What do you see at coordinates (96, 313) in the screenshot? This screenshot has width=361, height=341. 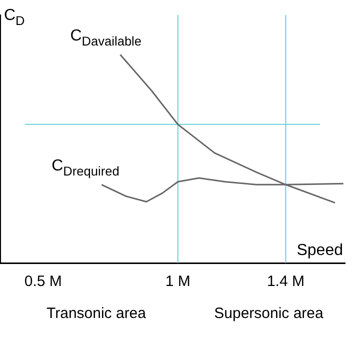 I see `text: Transonic area` at bounding box center [96, 313].